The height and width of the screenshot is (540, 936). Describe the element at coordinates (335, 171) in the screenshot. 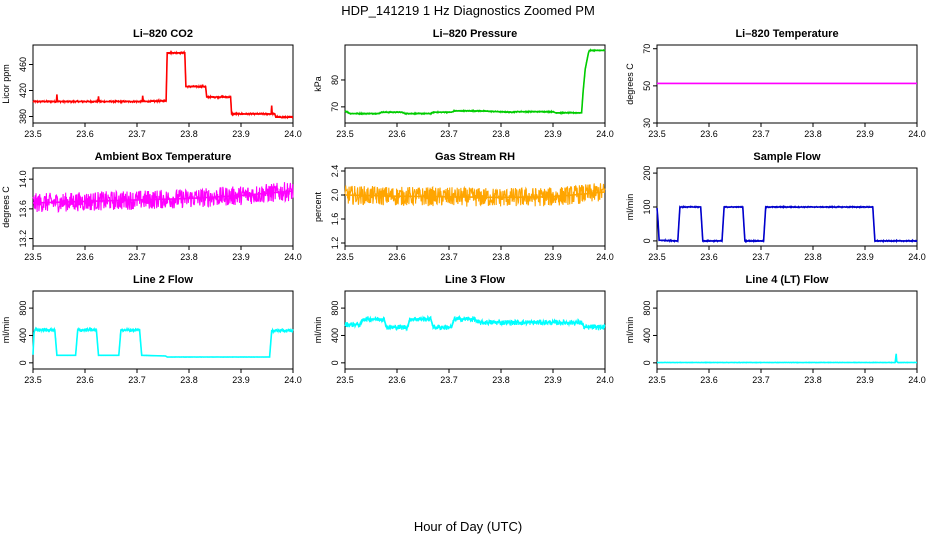

I see `y-tick-label: 2.4` at that location.